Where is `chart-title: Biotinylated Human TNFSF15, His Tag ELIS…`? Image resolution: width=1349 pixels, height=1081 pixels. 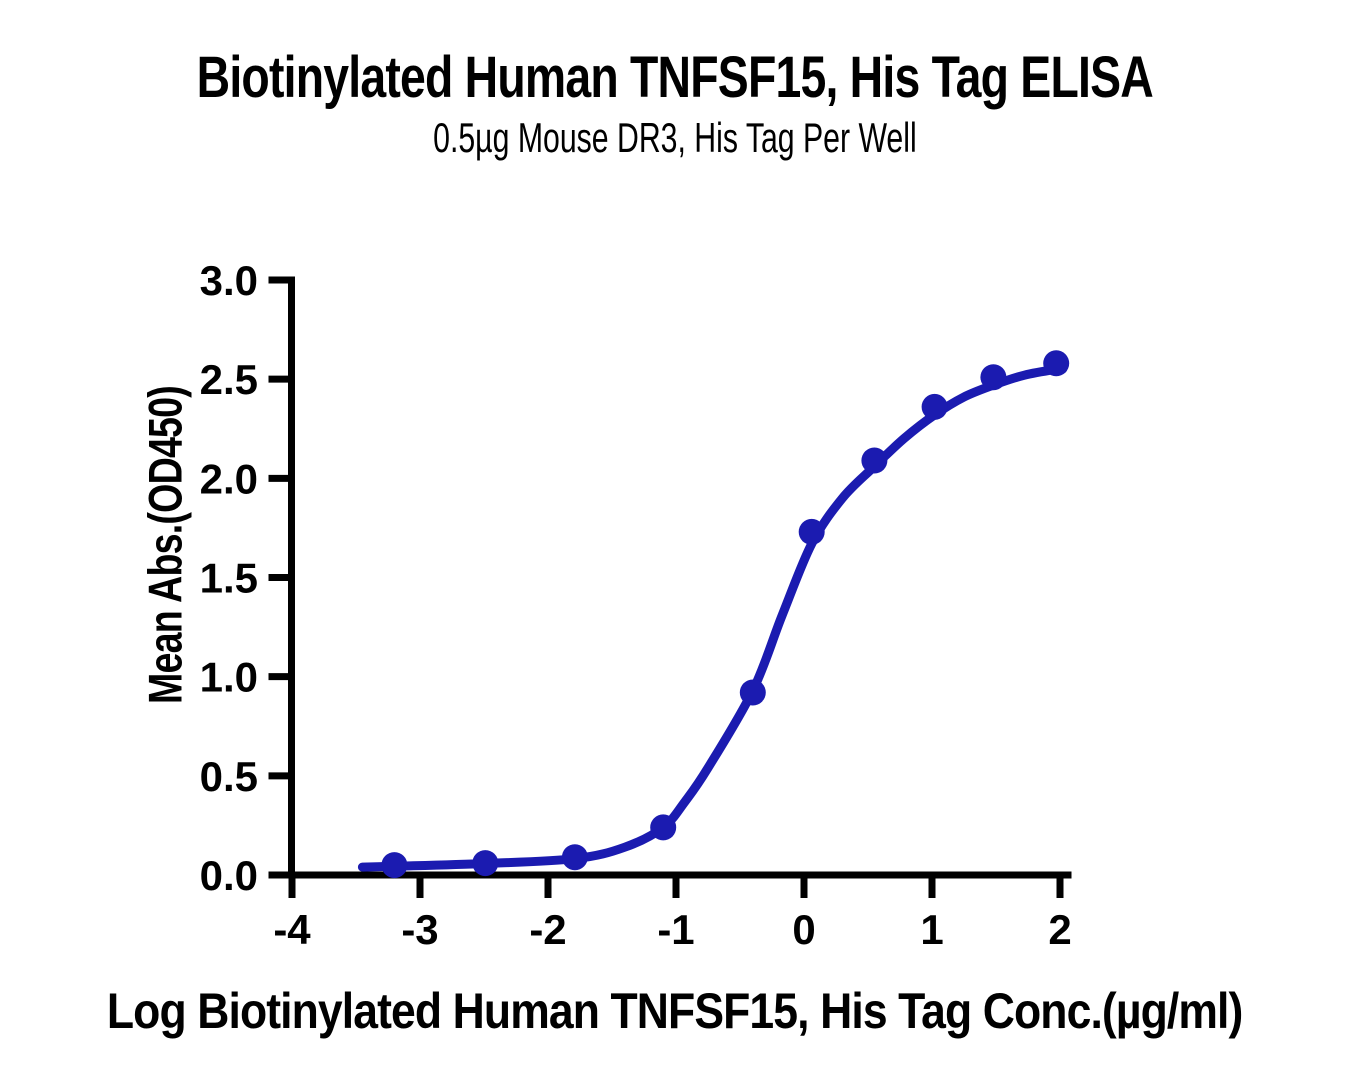
chart-title: Biotinylated Human TNFSF15, His Tag ELIS… is located at coordinates (675, 77).